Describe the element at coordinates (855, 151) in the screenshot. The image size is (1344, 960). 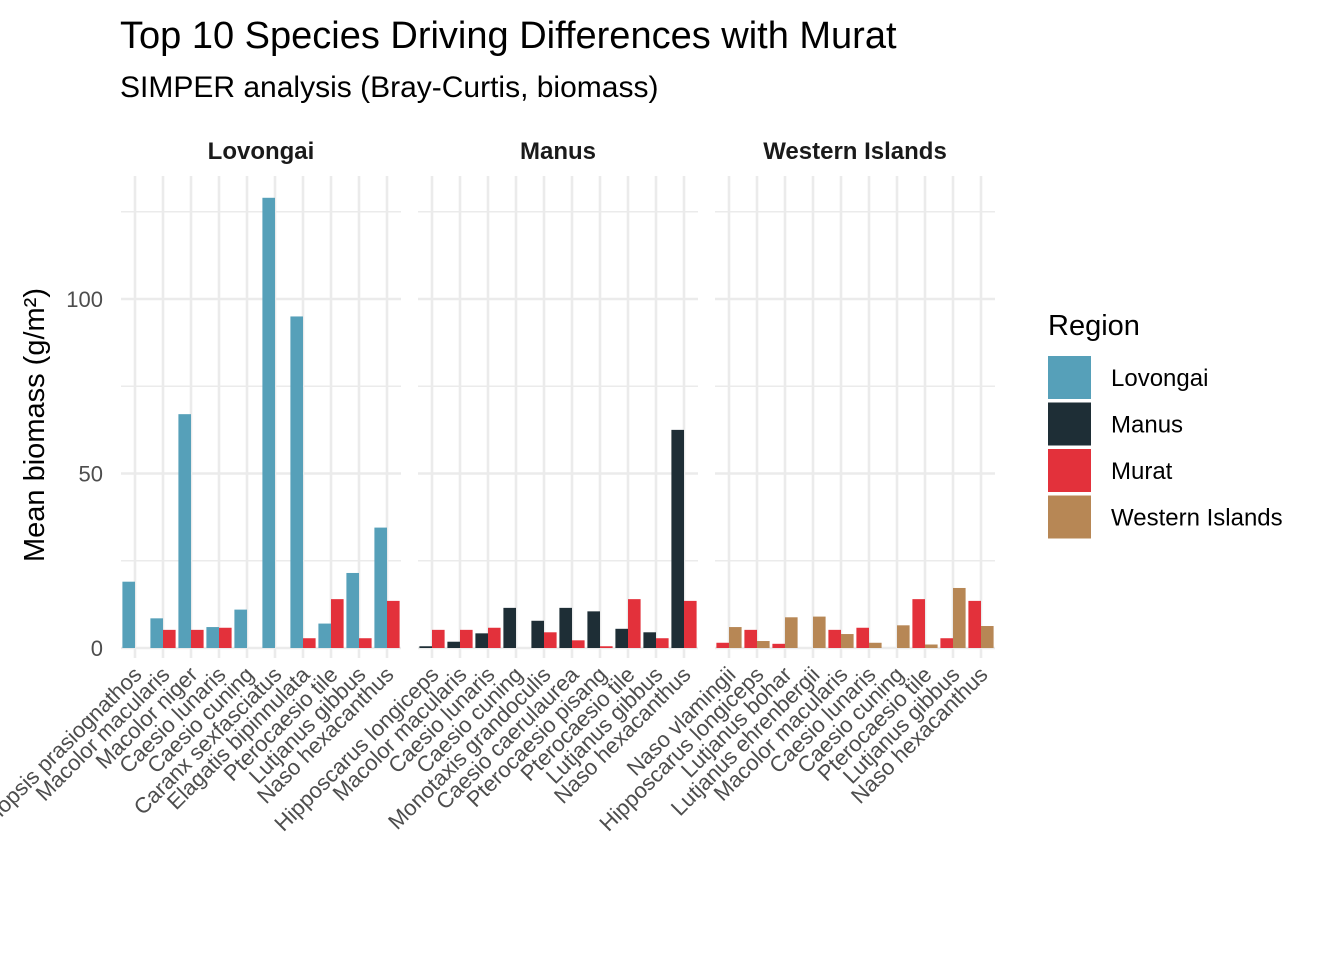
I see `facet-strip-label: Western Islands` at that location.